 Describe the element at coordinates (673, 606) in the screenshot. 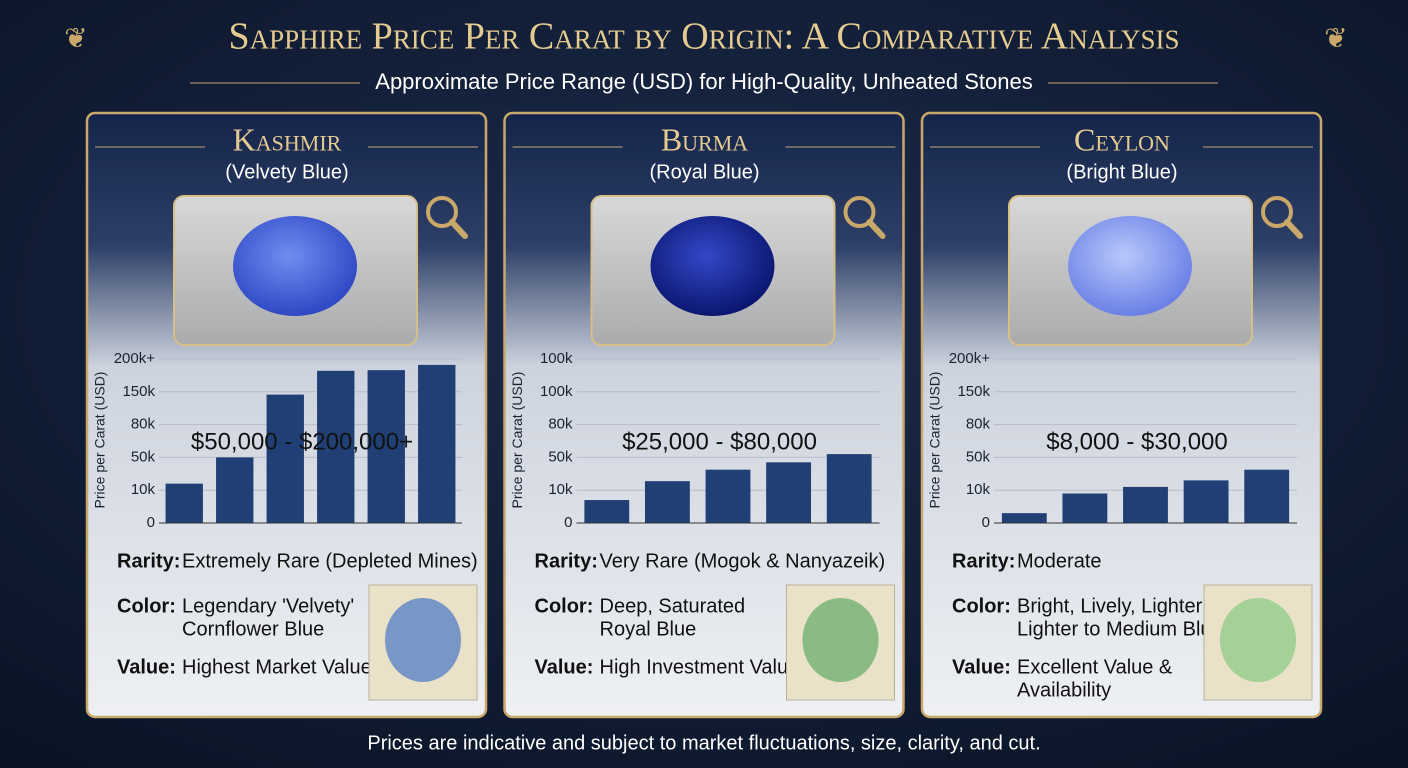

I see `detail-text: Deep, Saturated` at that location.